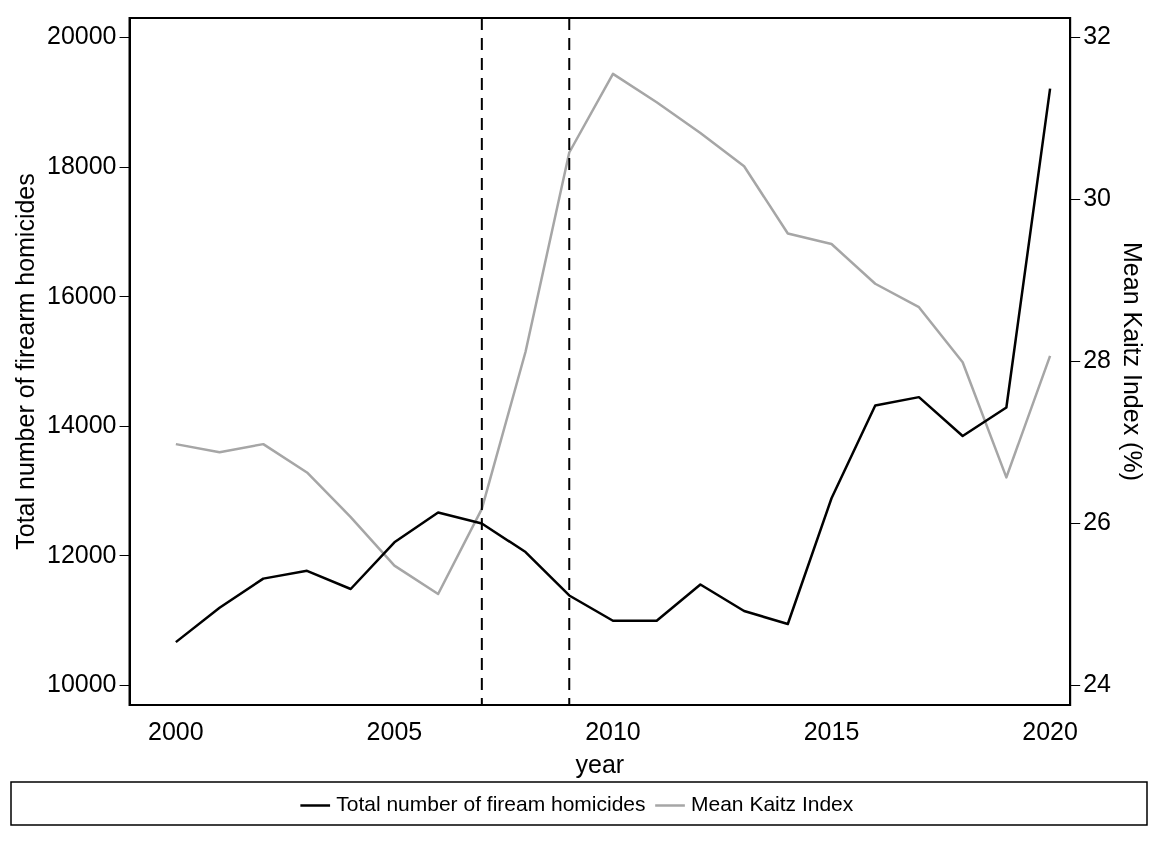 The image size is (1168, 846). Describe the element at coordinates (394, 730) in the screenshot. I see `x-tick-label: 2005` at that location.